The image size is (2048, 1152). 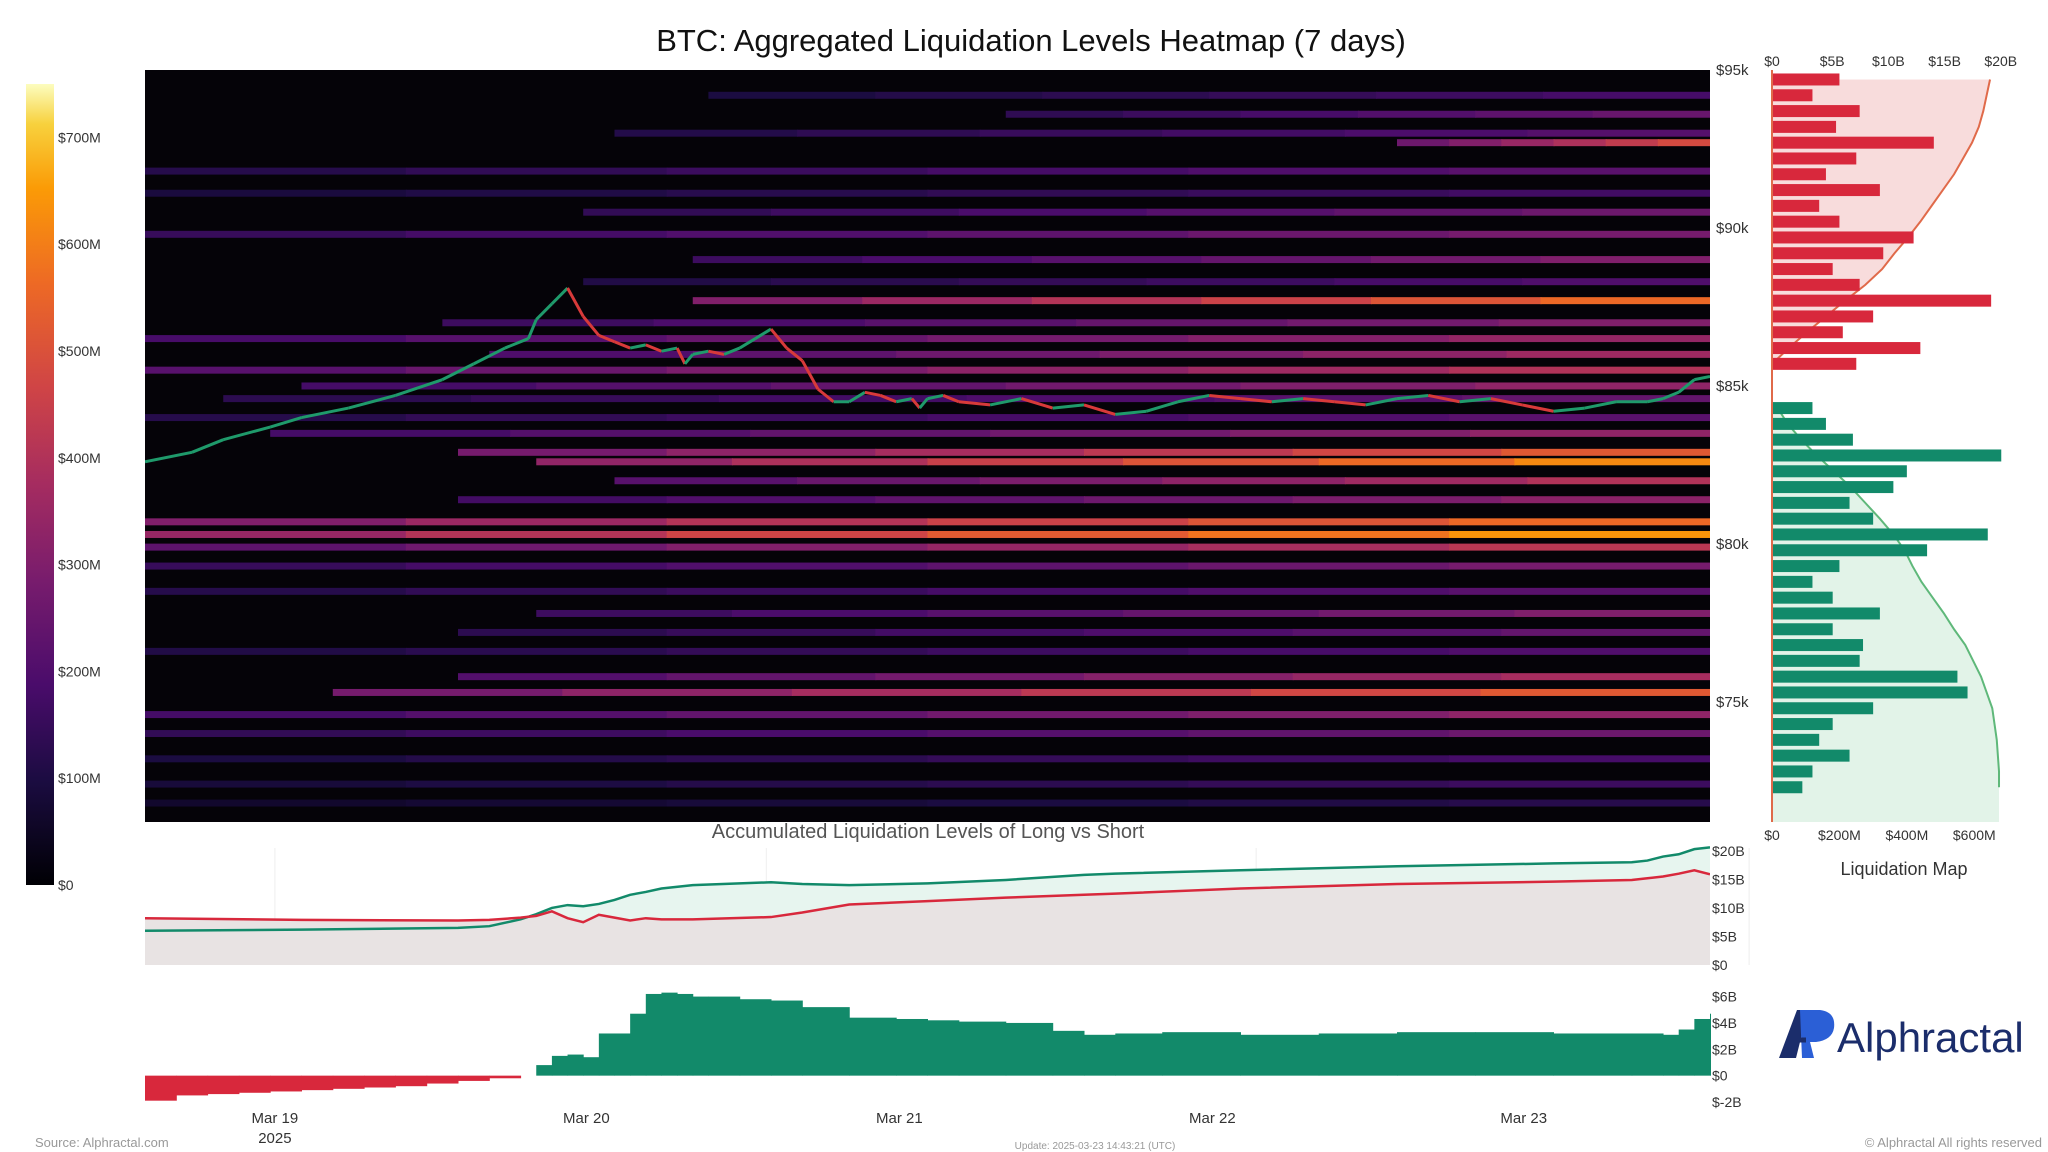 I want to click on short-accumulated-line, so click(x=927, y=896).